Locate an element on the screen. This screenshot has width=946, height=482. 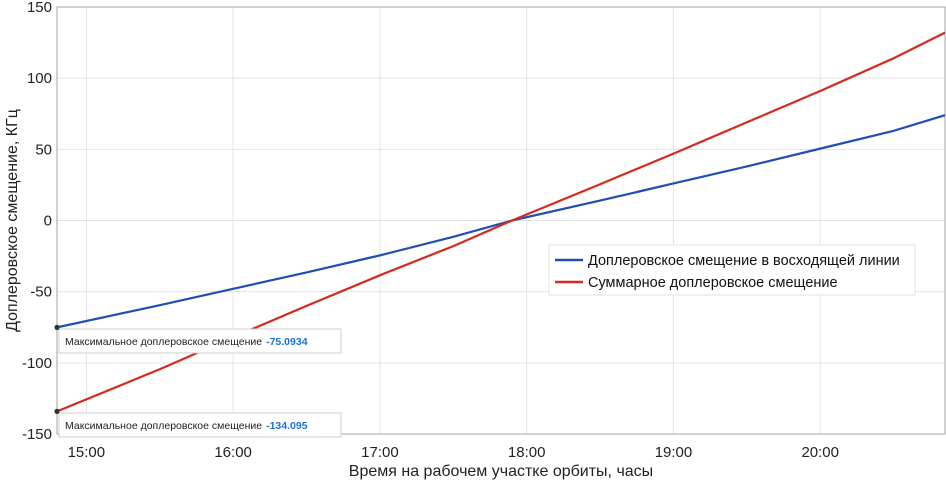
y-tick-label: -50 is located at coordinates (41, 292).